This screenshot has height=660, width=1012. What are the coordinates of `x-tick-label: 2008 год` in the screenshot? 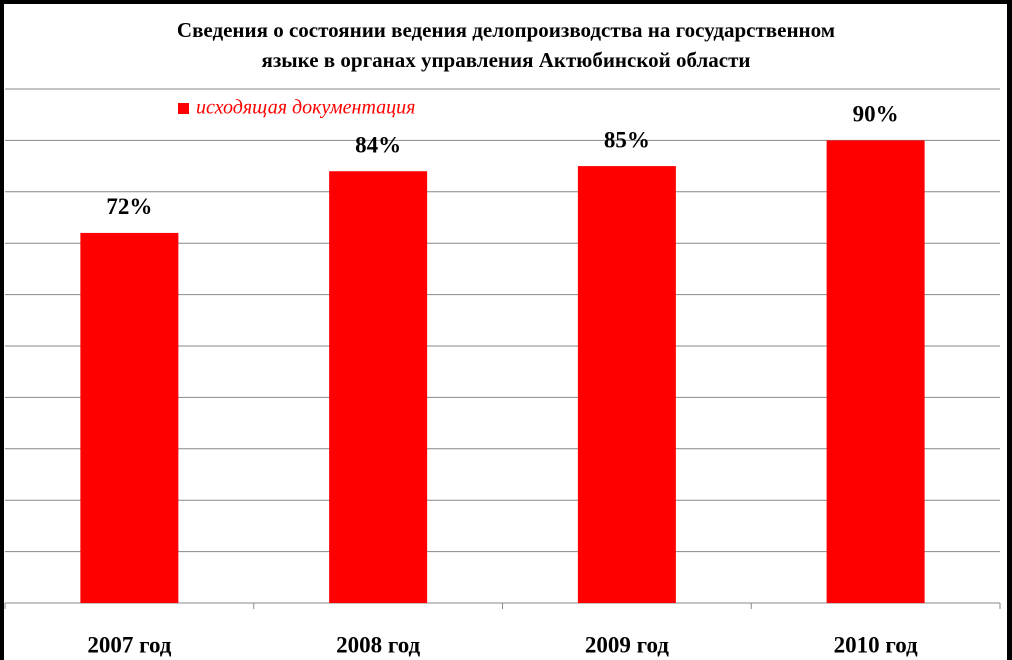 It's located at (378, 644).